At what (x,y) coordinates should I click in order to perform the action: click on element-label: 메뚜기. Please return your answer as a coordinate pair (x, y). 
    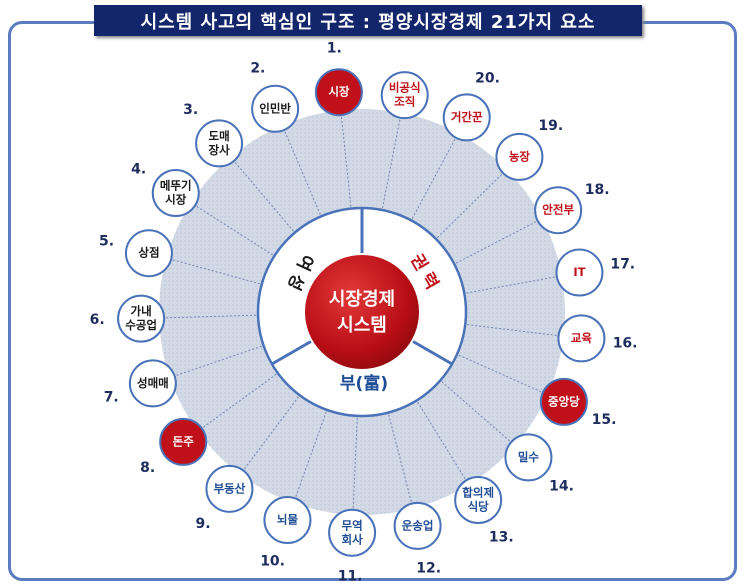
    Looking at the image, I should click on (176, 186).